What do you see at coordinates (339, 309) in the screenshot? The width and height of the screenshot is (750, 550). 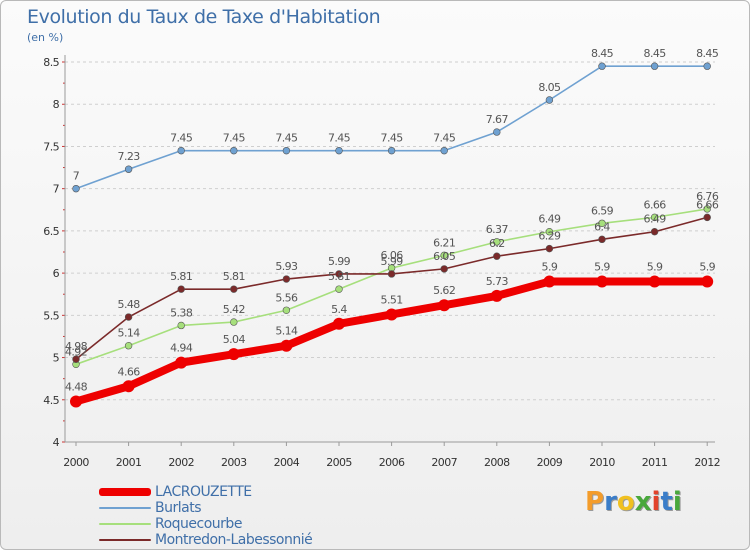 I see `data-label: 5.4` at bounding box center [339, 309].